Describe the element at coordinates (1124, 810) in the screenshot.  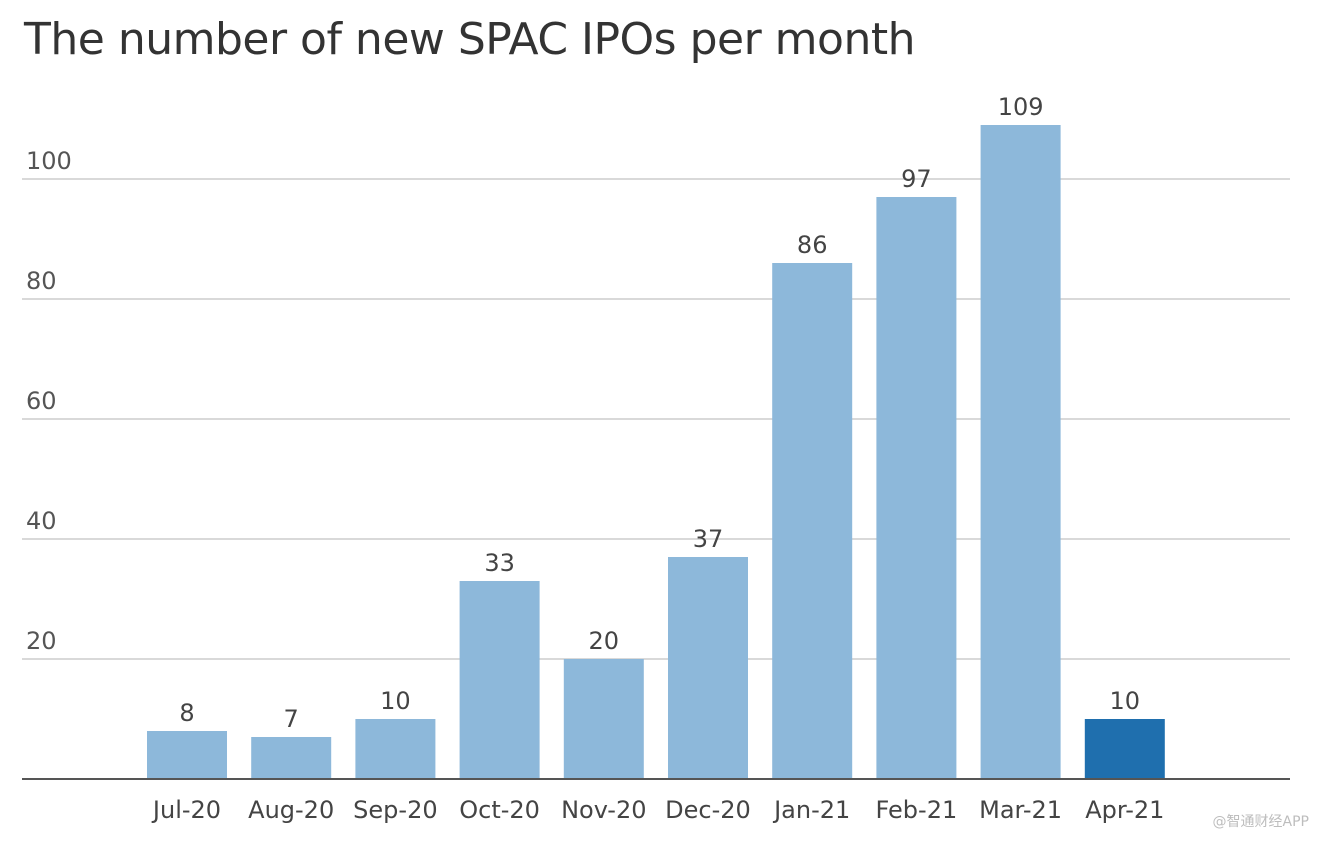
I see `x-tick-label-apr-21: Apr-21` at that location.